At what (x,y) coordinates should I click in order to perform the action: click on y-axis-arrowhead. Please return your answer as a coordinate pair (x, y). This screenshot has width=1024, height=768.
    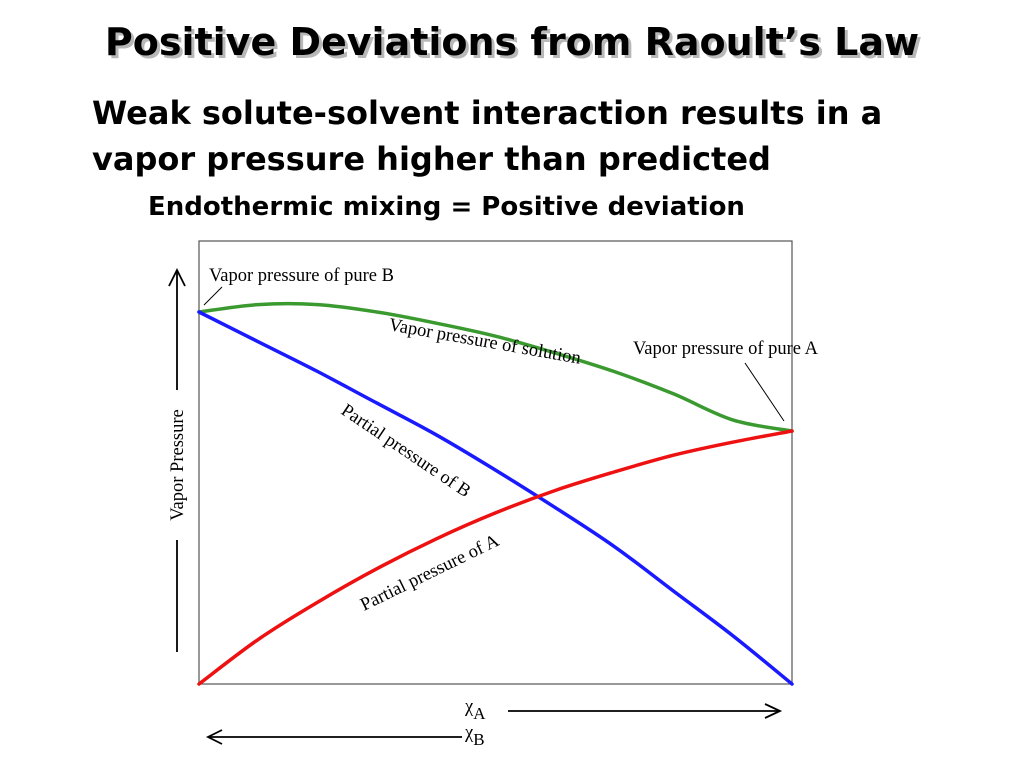
    Looking at the image, I should click on (177, 277).